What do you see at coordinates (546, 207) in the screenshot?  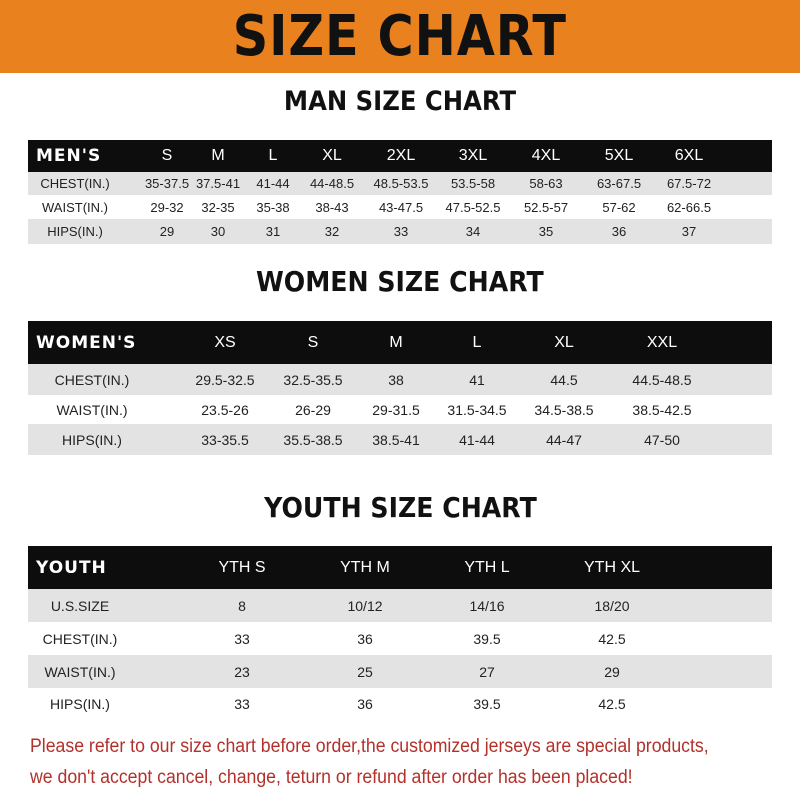 I see `measure-cell: 52.5-57` at bounding box center [546, 207].